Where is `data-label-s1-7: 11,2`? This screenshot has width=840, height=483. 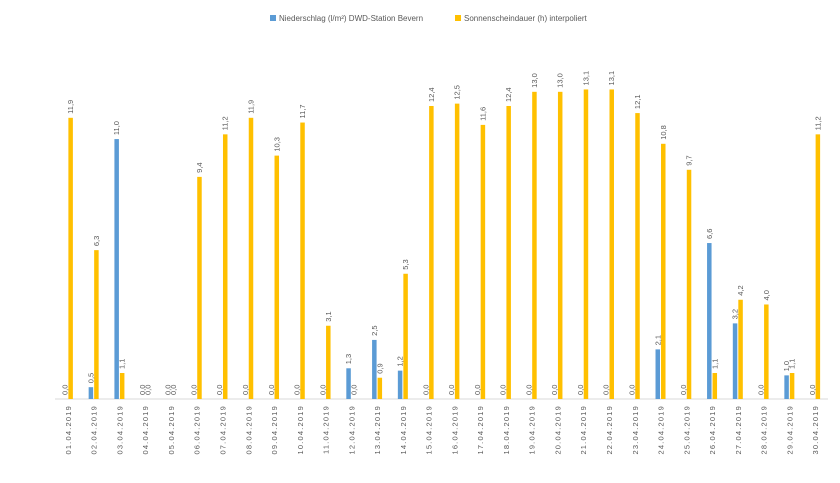 data-label-s1-7: 11,2 is located at coordinates (225, 123).